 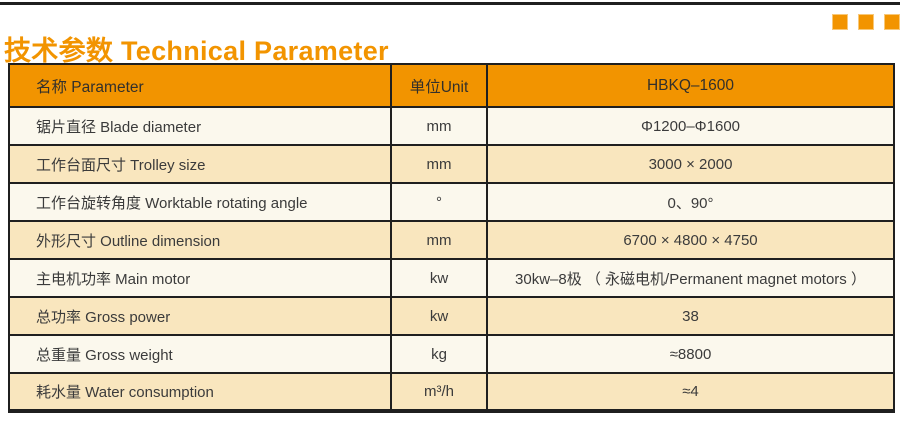 What do you see at coordinates (200, 126) in the screenshot?
I see `cell-name: 锯片直径 Blade diameter` at bounding box center [200, 126].